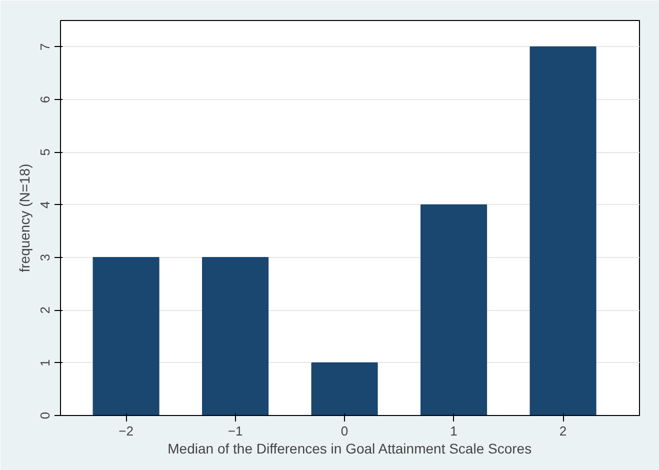 The width and height of the screenshot is (659, 470). I want to click on y-tick-label: 2, so click(45, 310).